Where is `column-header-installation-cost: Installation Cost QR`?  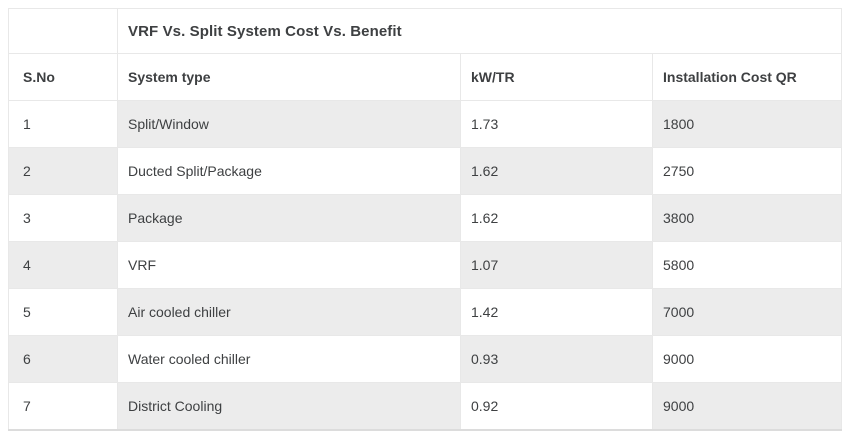 column-header-installation-cost: Installation Cost QR is located at coordinates (747, 77).